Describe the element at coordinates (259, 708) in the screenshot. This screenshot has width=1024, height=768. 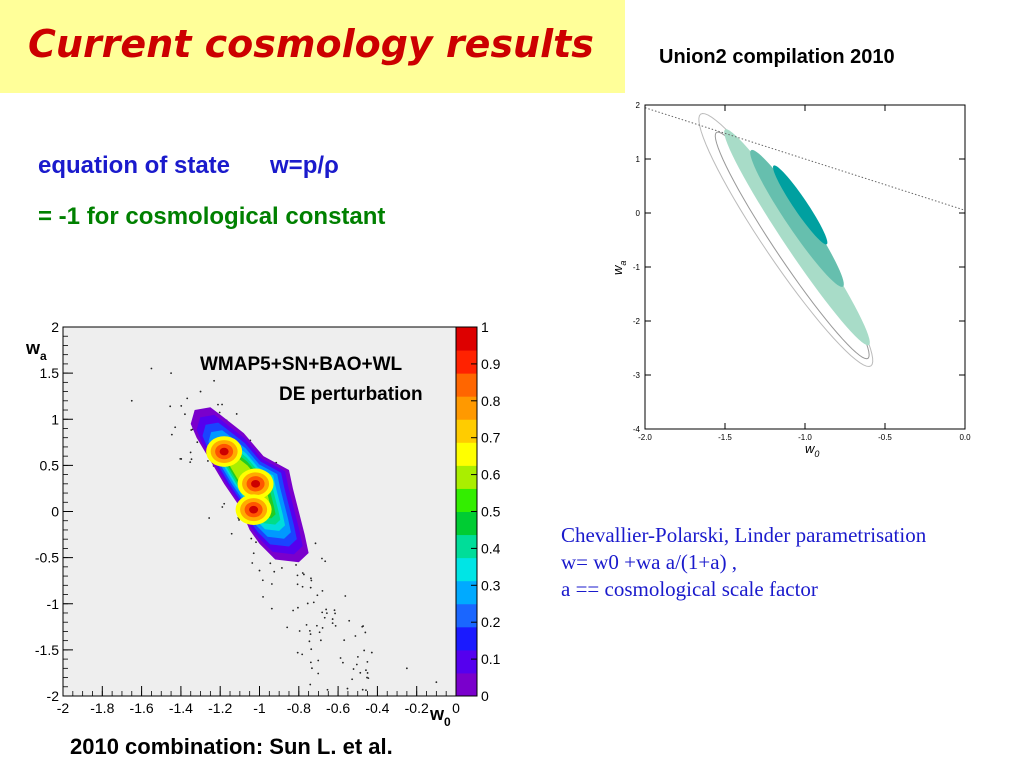
I see `x-tick-label: -1` at that location.